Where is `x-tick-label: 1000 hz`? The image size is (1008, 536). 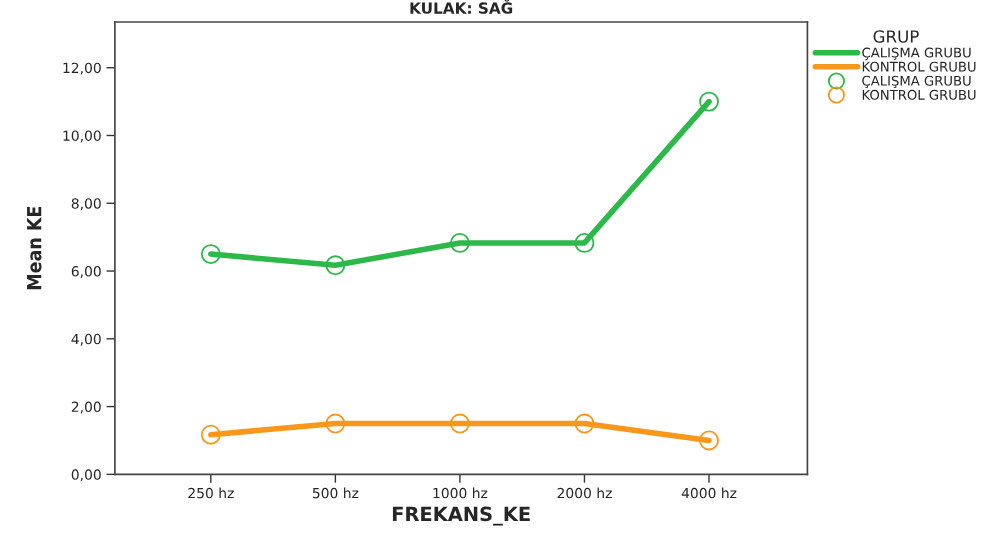 x-tick-label: 1000 hz is located at coordinates (460, 493).